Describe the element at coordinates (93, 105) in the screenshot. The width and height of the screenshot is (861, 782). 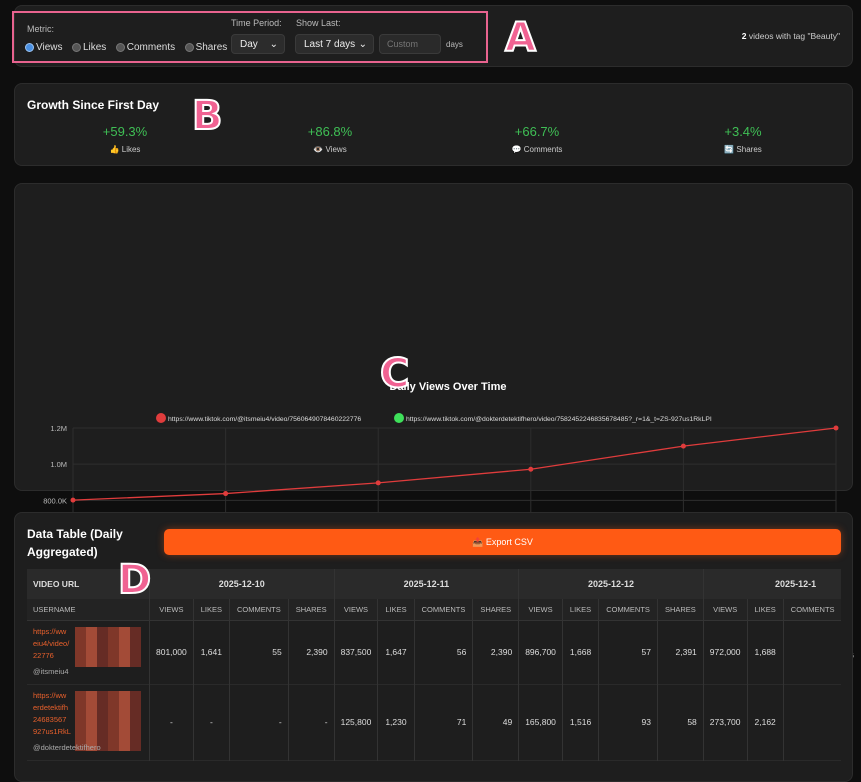
I see `growth-title: Growth Since First Day` at that location.